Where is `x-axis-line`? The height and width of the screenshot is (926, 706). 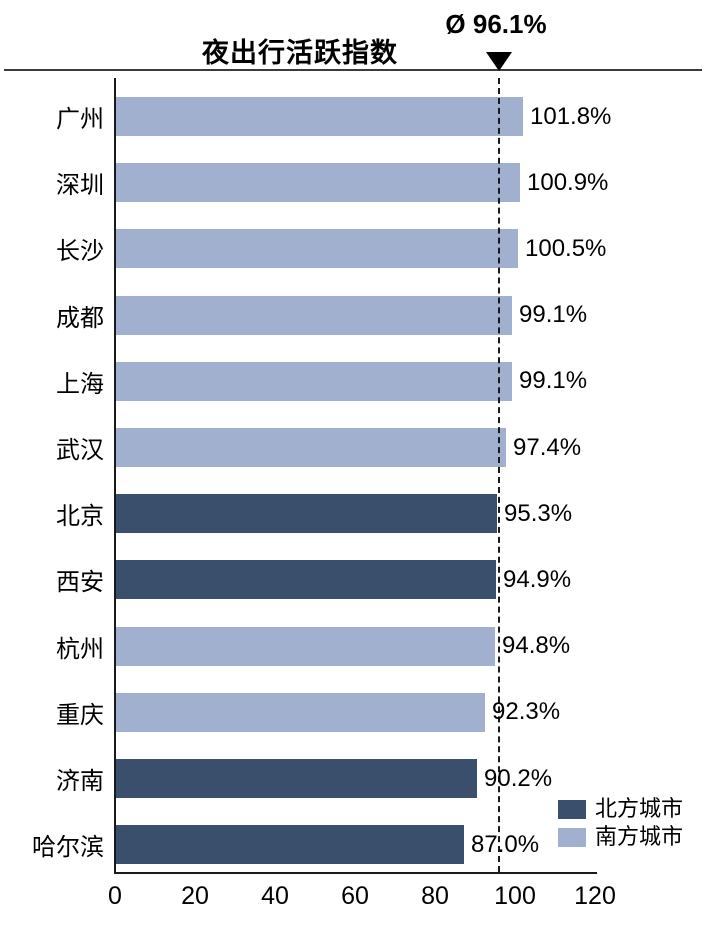 x-axis-line is located at coordinates (355, 873).